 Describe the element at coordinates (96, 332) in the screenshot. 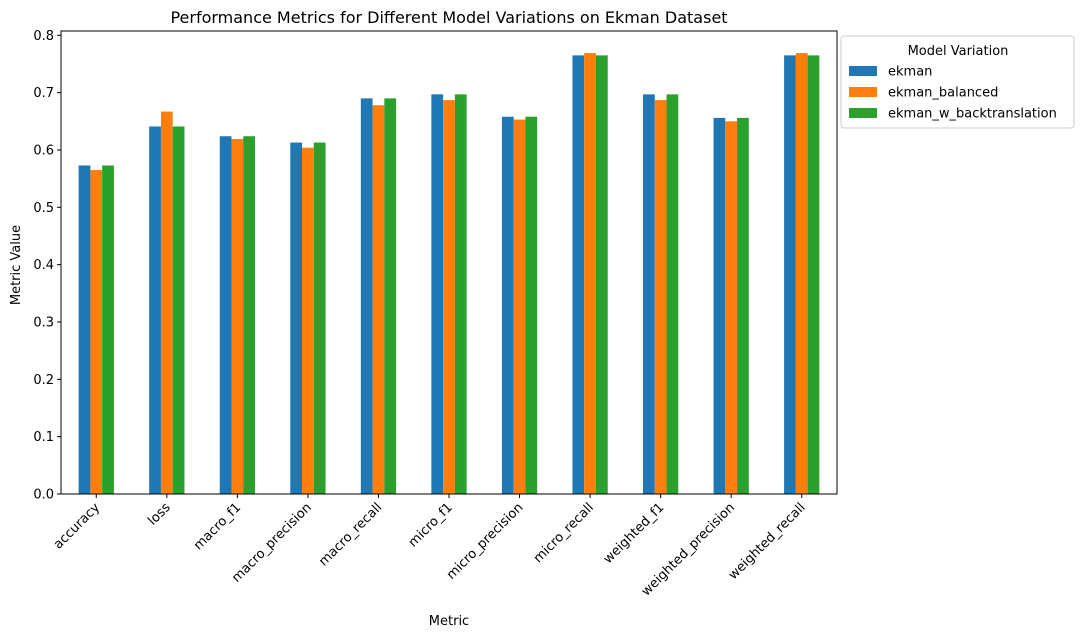

I see `bar-accuracy-ekman-balanced` at that location.